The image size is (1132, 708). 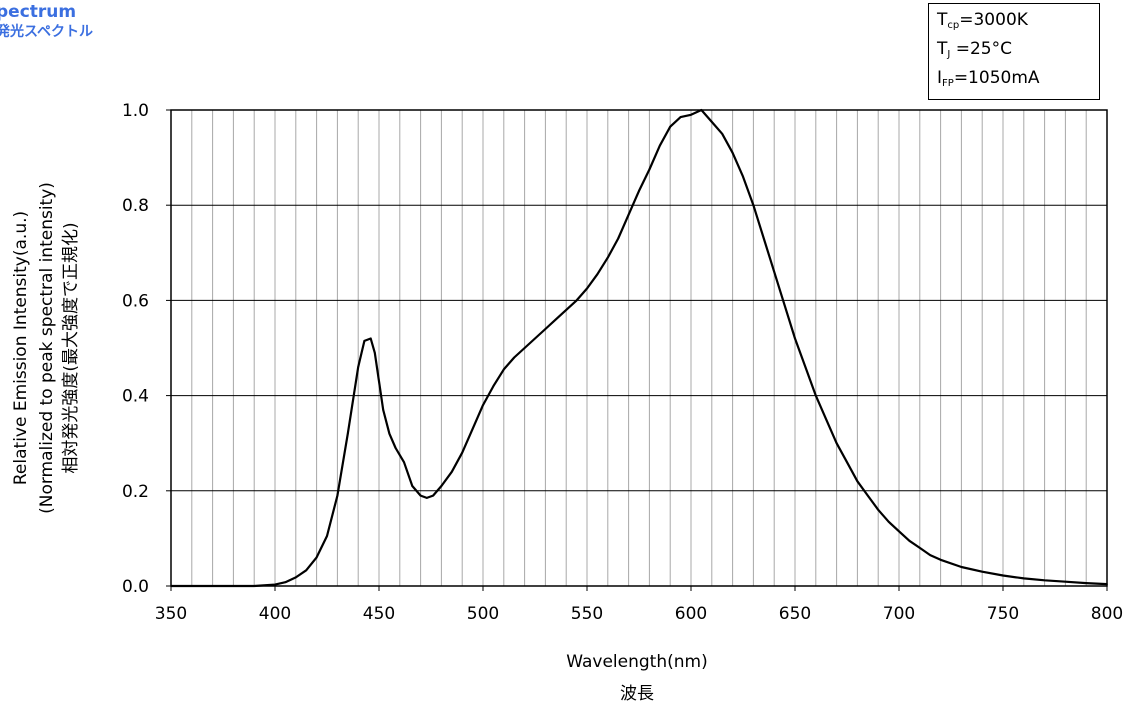 I want to click on y-tick-label: 1.0, so click(x=135, y=111).